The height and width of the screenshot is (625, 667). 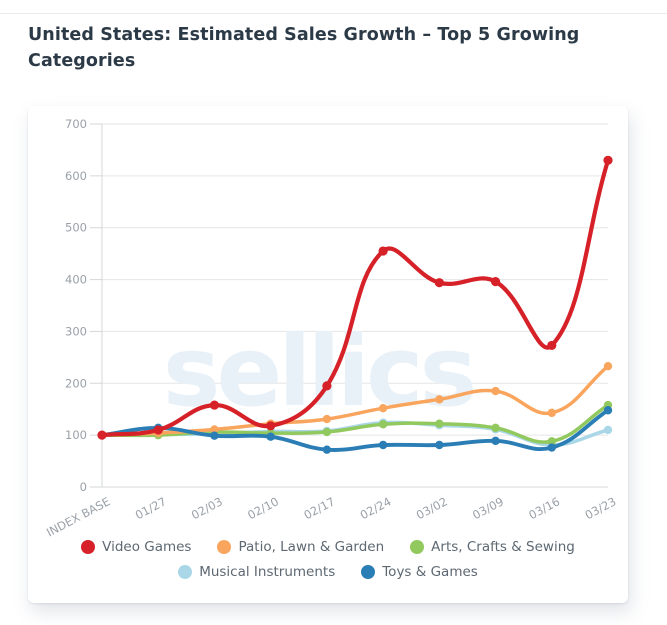 I want to click on x-axis-label: 02/17, so click(x=319, y=508).